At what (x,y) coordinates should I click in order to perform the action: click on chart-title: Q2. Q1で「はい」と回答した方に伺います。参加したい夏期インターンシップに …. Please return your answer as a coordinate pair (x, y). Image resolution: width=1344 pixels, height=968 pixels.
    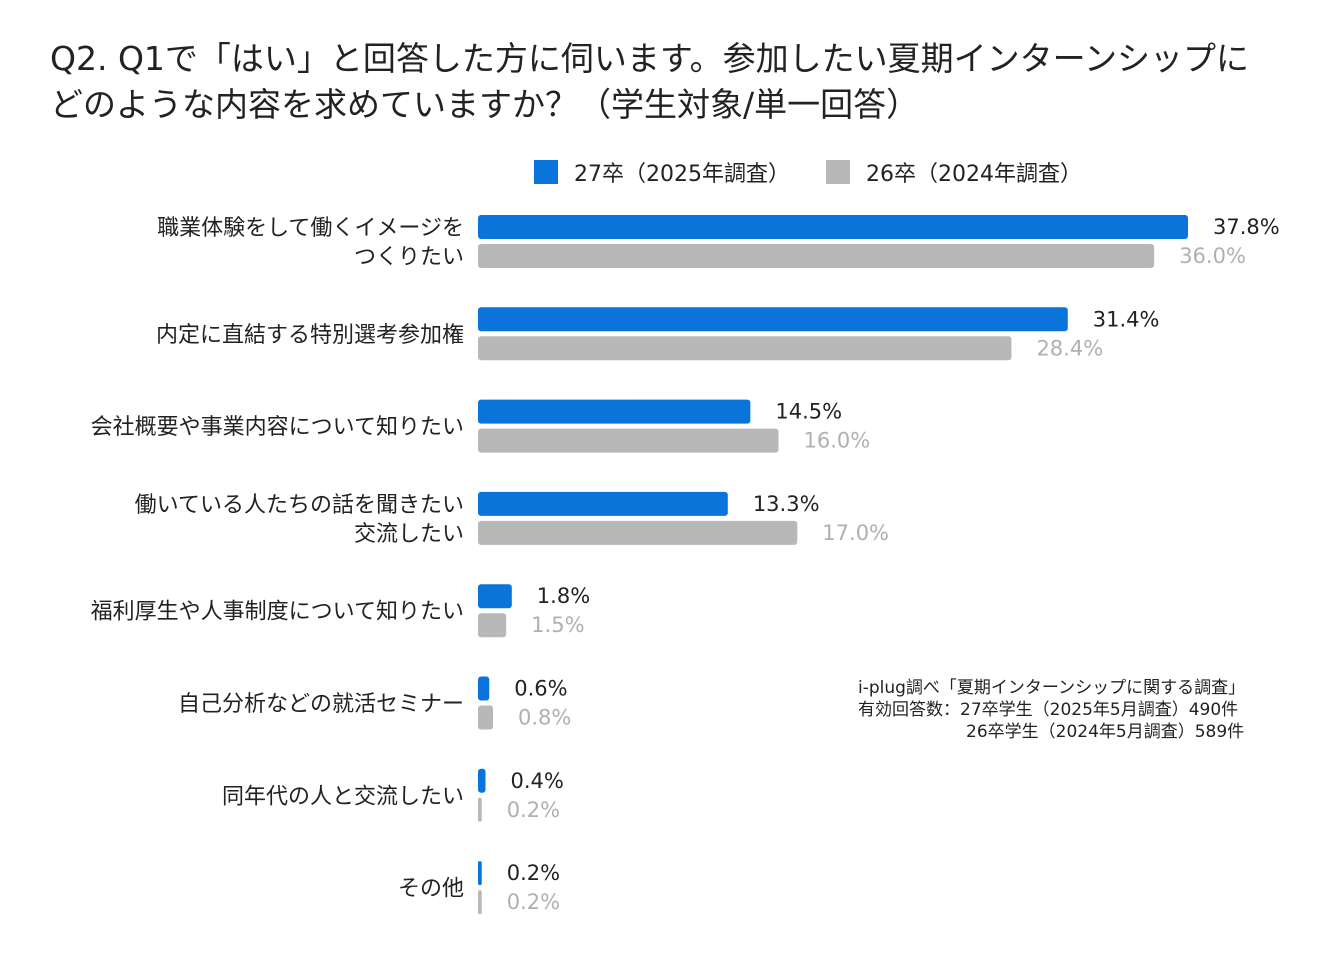
    Looking at the image, I should click on (675, 82).